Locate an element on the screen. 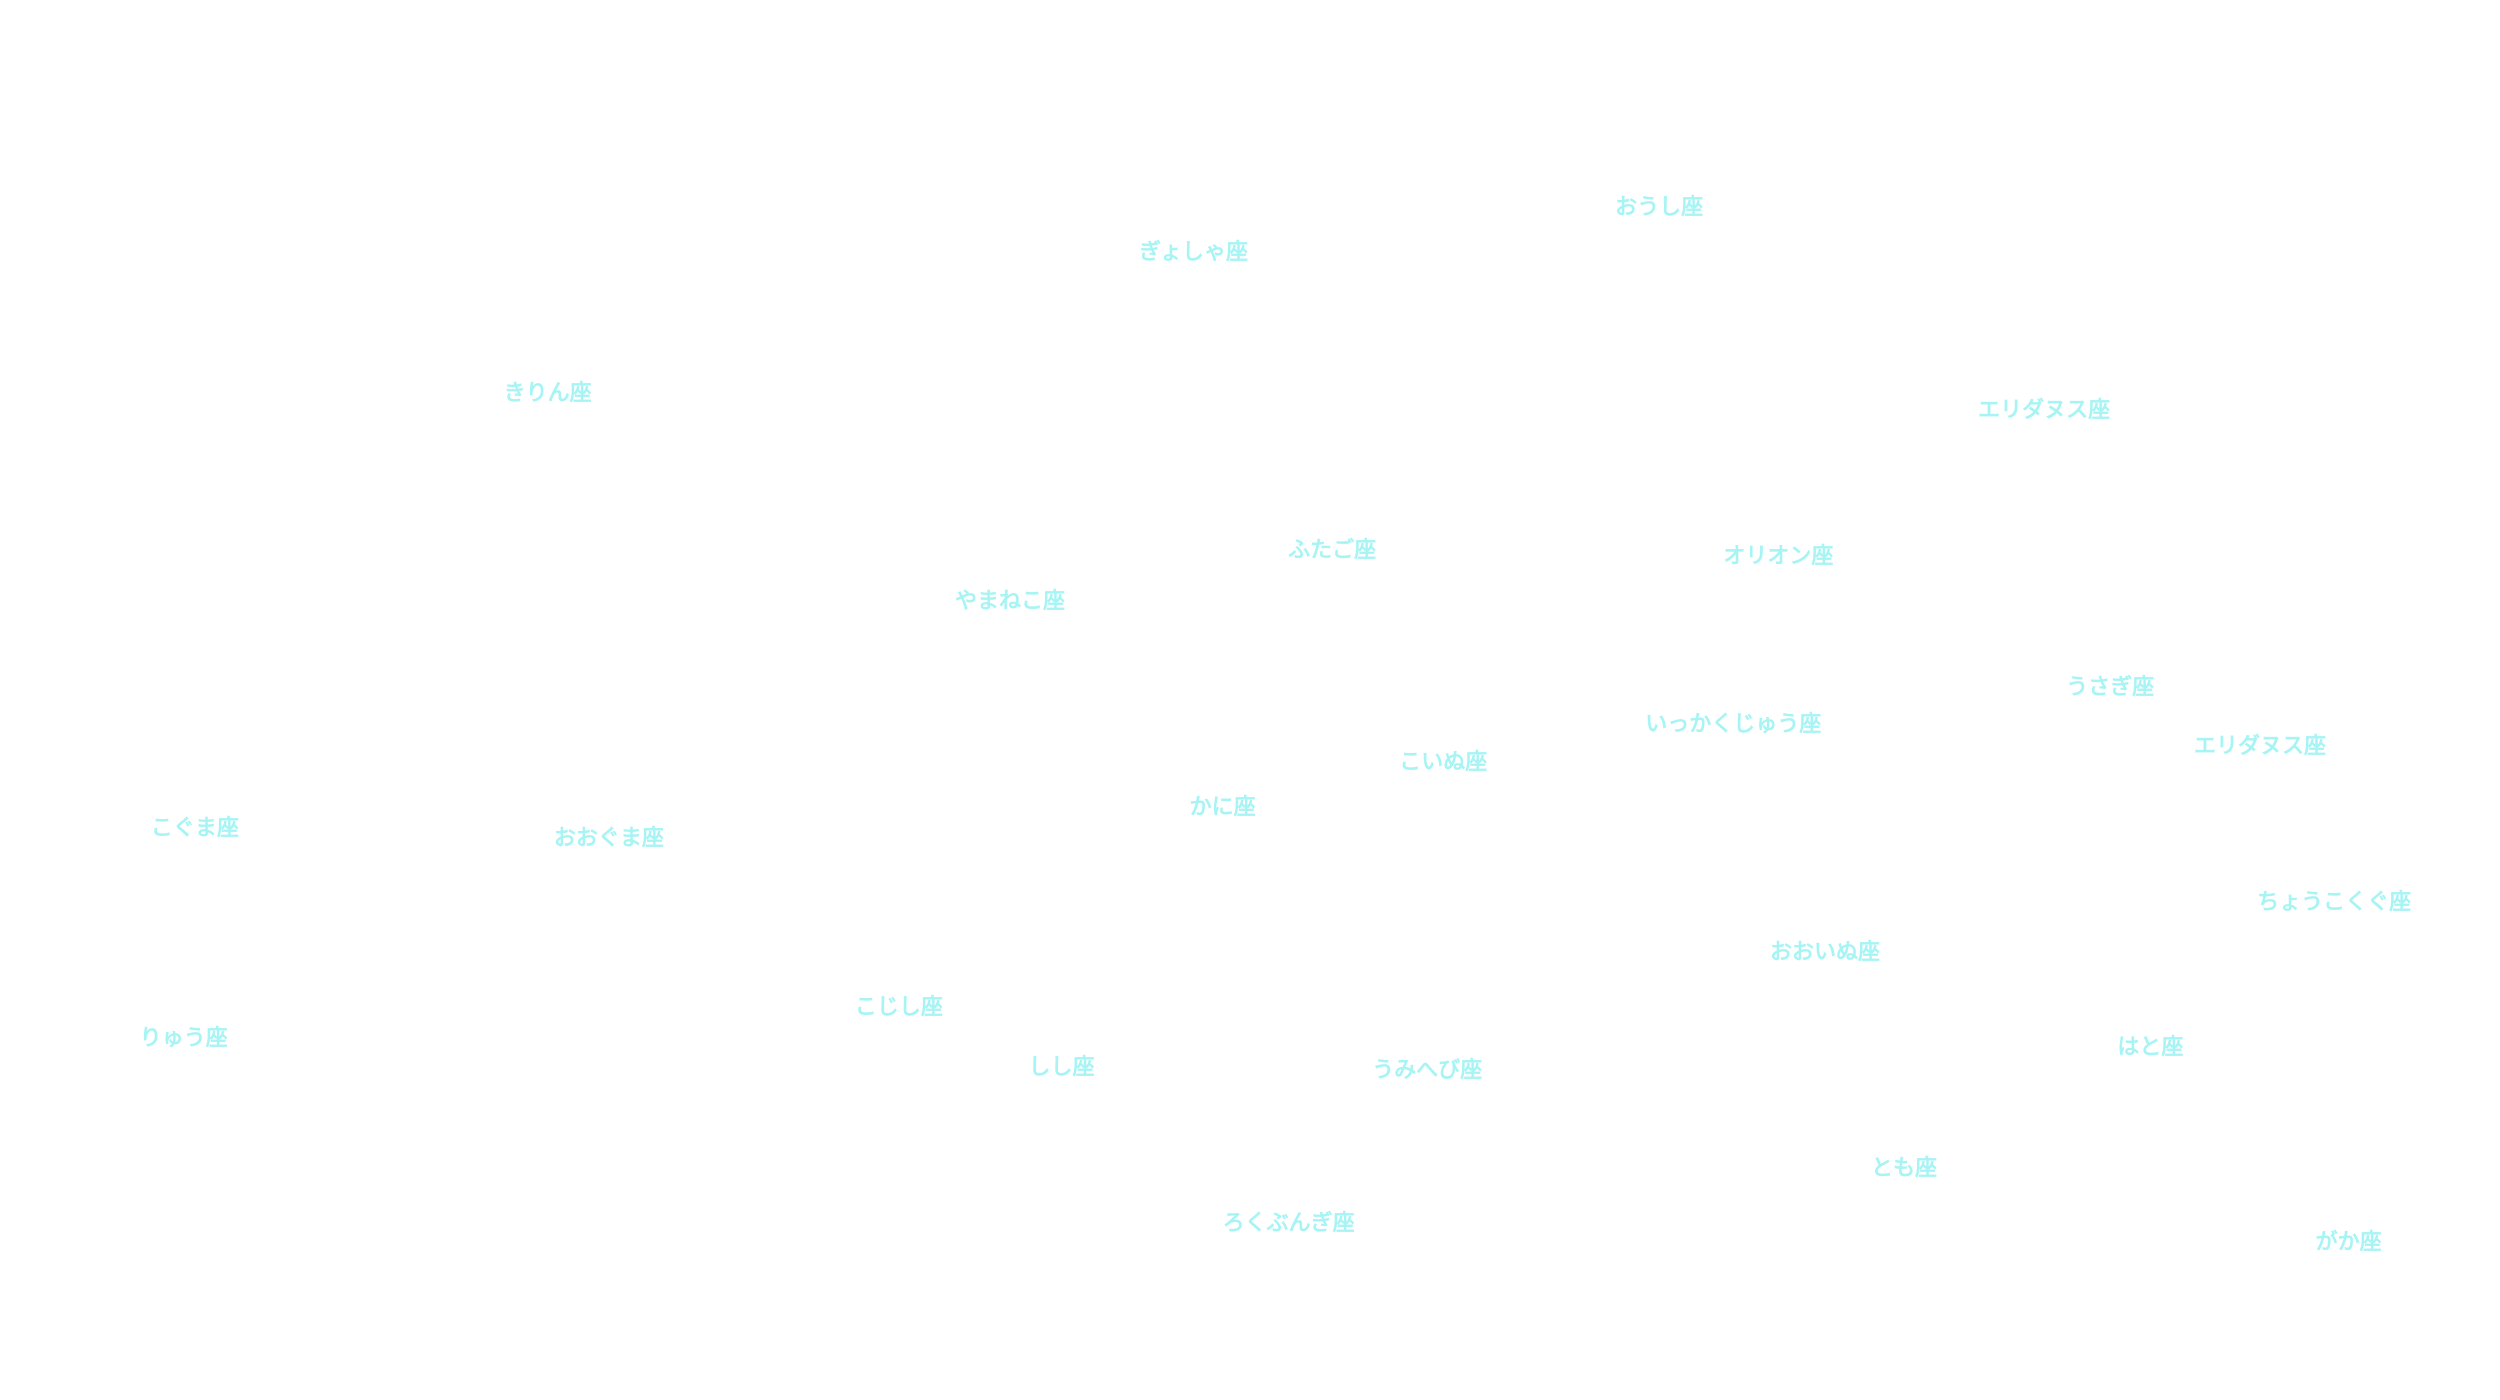  constellation-label: ぎょしゃ座 is located at coordinates (1194, 252).